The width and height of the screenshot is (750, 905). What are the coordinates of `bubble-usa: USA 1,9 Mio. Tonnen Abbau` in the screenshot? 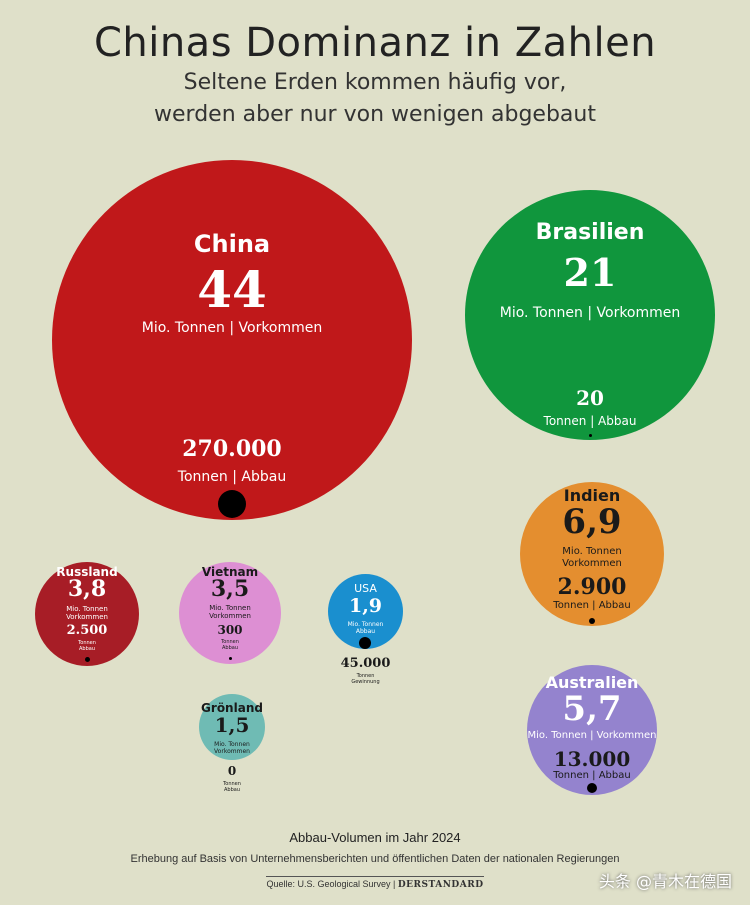 It's located at (365, 611).